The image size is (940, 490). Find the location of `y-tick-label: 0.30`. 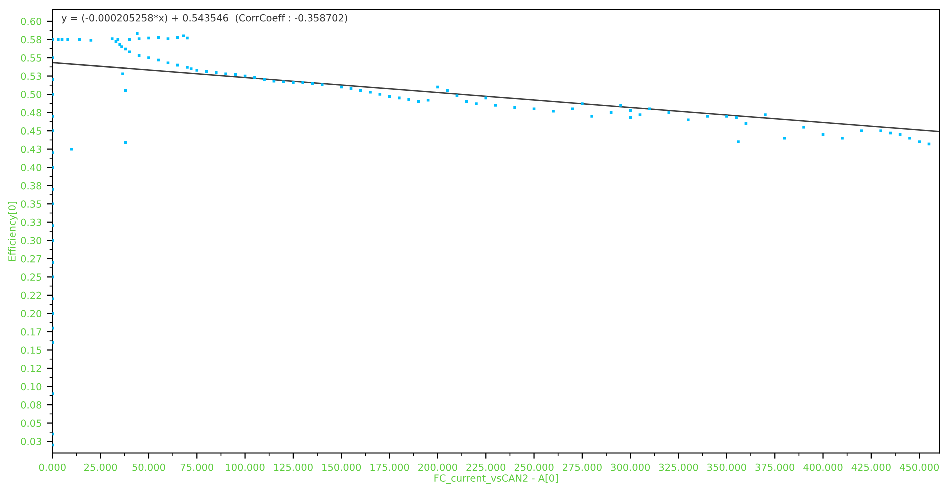

y-tick-label: 0.30 is located at coordinates (31, 240).